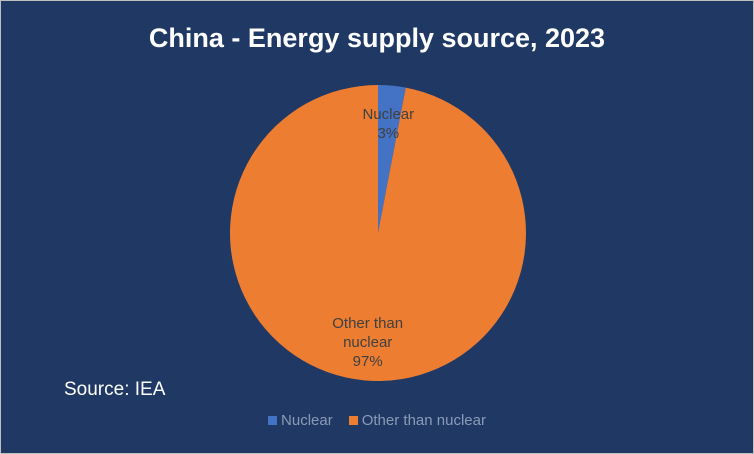 The width and height of the screenshot is (754, 454). Describe the element at coordinates (388, 114) in the screenshot. I see `data-label-name: Nuclear` at that location.